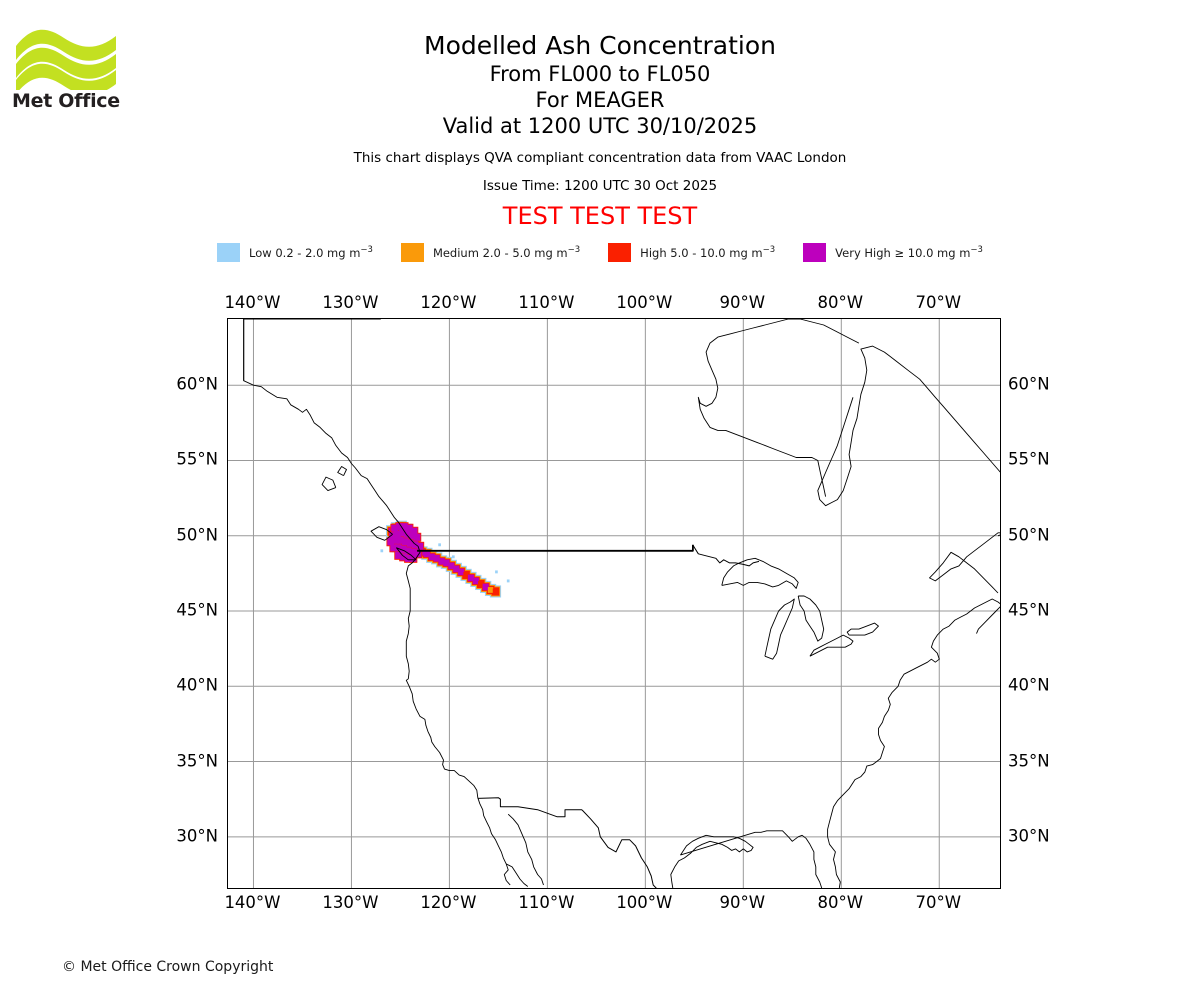 The width and height of the screenshot is (1200, 1000). What do you see at coordinates (742, 302) in the screenshot?
I see `lon-tick-top: 90°W` at bounding box center [742, 302].